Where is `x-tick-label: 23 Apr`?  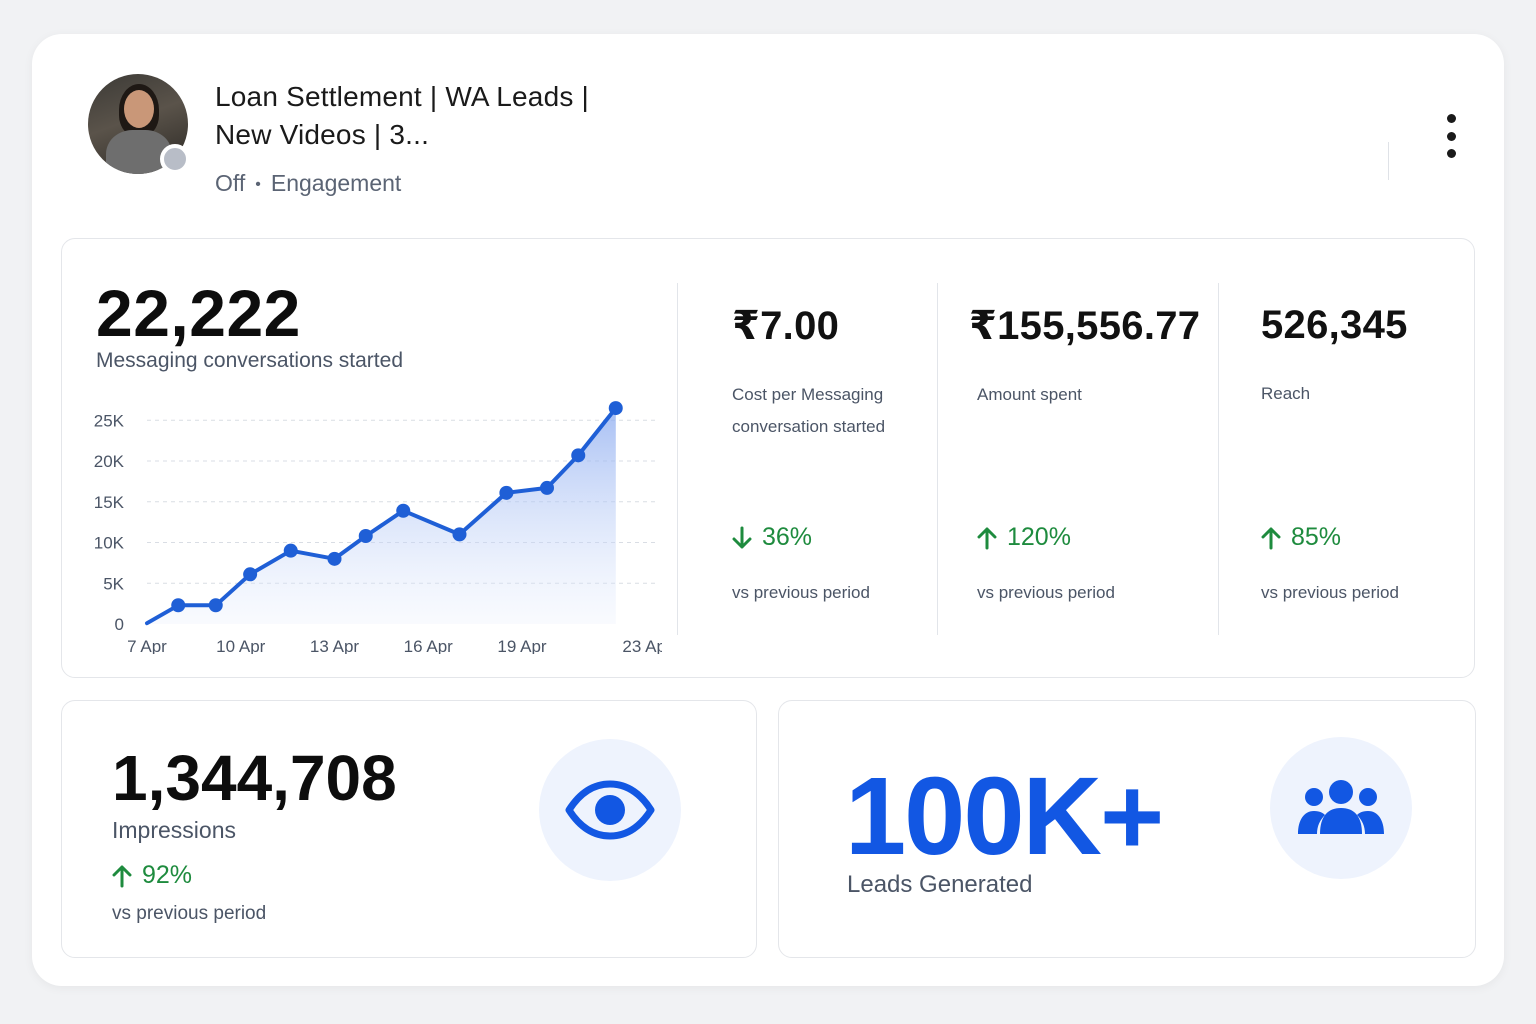 x-tick-label: 23 Apr is located at coordinates (642, 645).